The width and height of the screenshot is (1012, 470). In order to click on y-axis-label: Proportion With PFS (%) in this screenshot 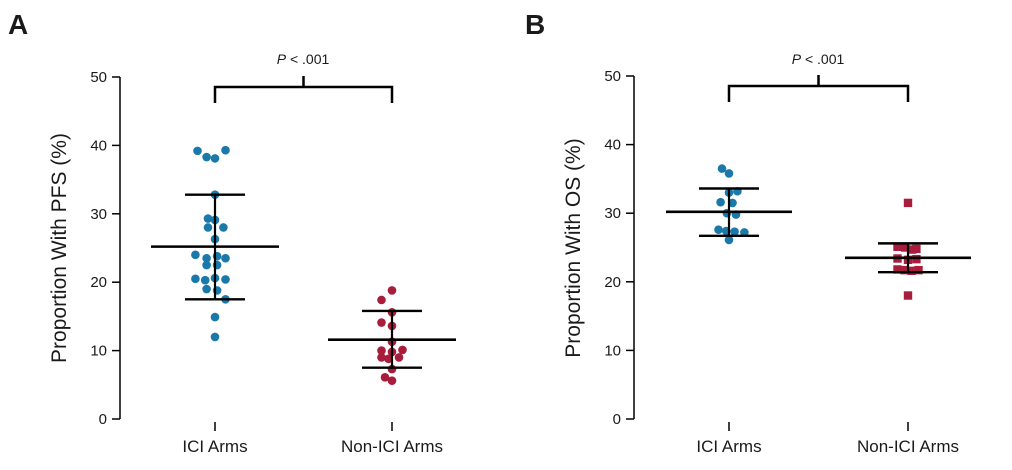, I will do `click(59, 248)`.